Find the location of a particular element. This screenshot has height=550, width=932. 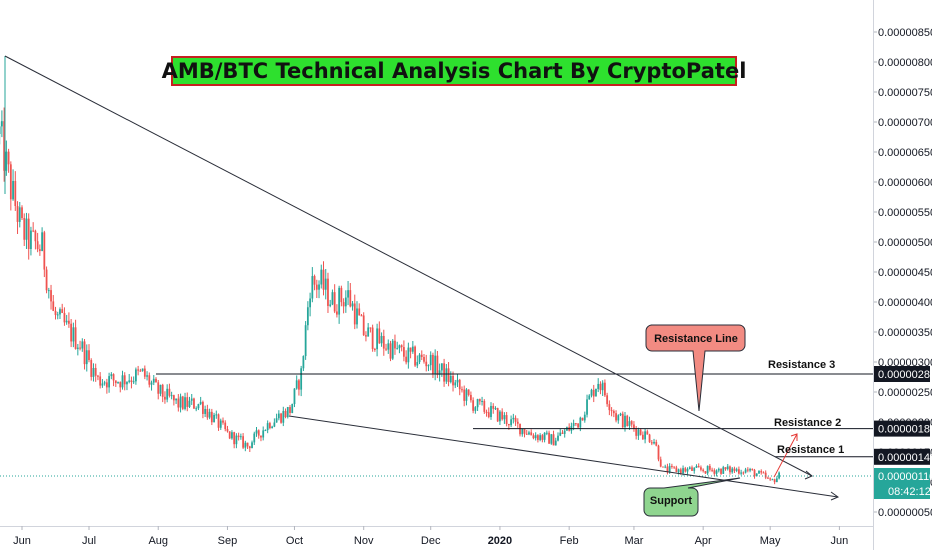

price-tick-label: 0.00000850 is located at coordinates (905, 33).